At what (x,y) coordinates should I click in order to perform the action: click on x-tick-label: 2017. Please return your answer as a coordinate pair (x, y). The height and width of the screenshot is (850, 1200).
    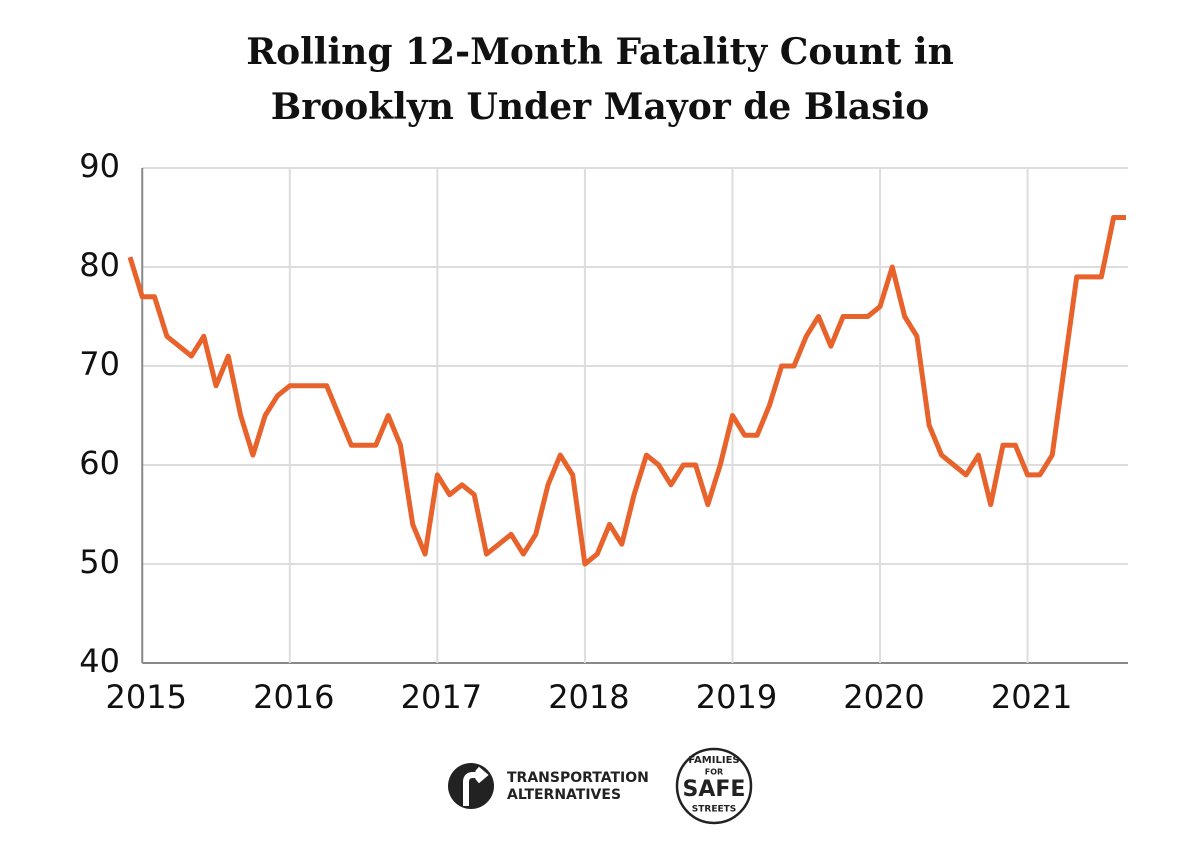
    Looking at the image, I should click on (441, 697).